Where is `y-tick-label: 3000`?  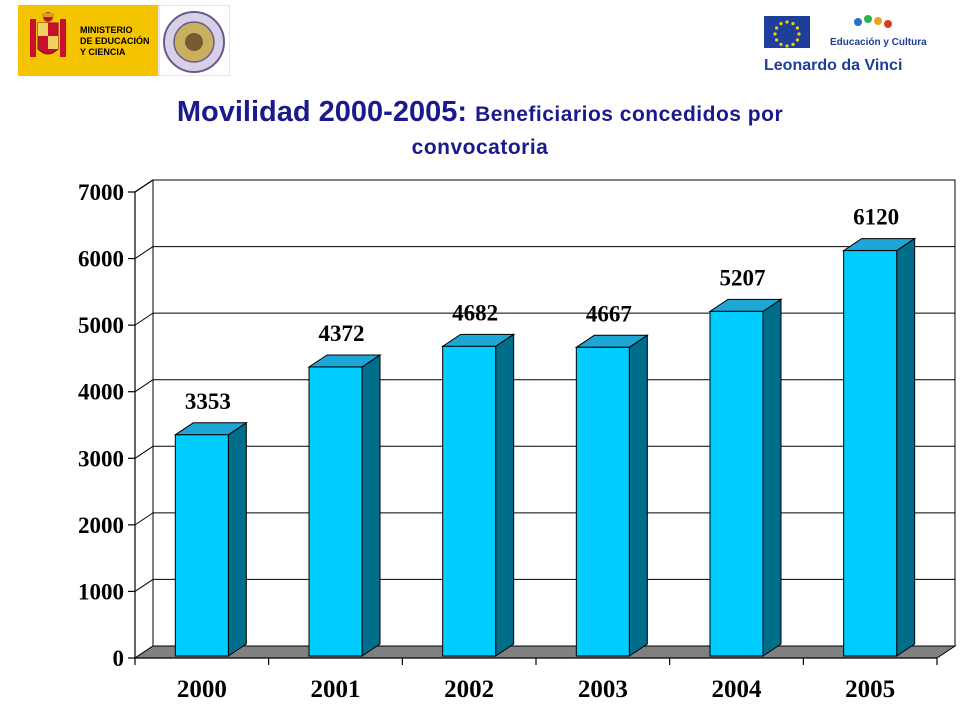
y-tick-label: 3000 is located at coordinates (101, 458).